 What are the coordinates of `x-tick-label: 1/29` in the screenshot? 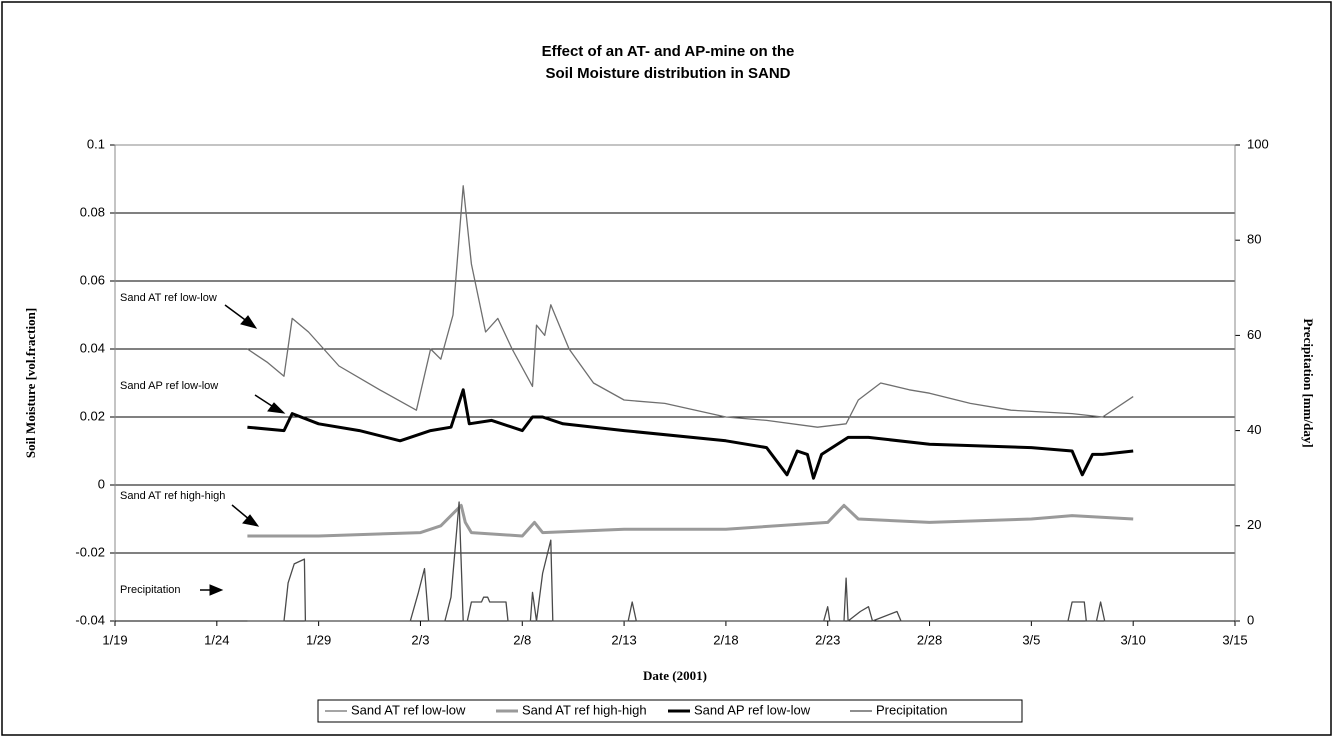 It's located at (318, 639).